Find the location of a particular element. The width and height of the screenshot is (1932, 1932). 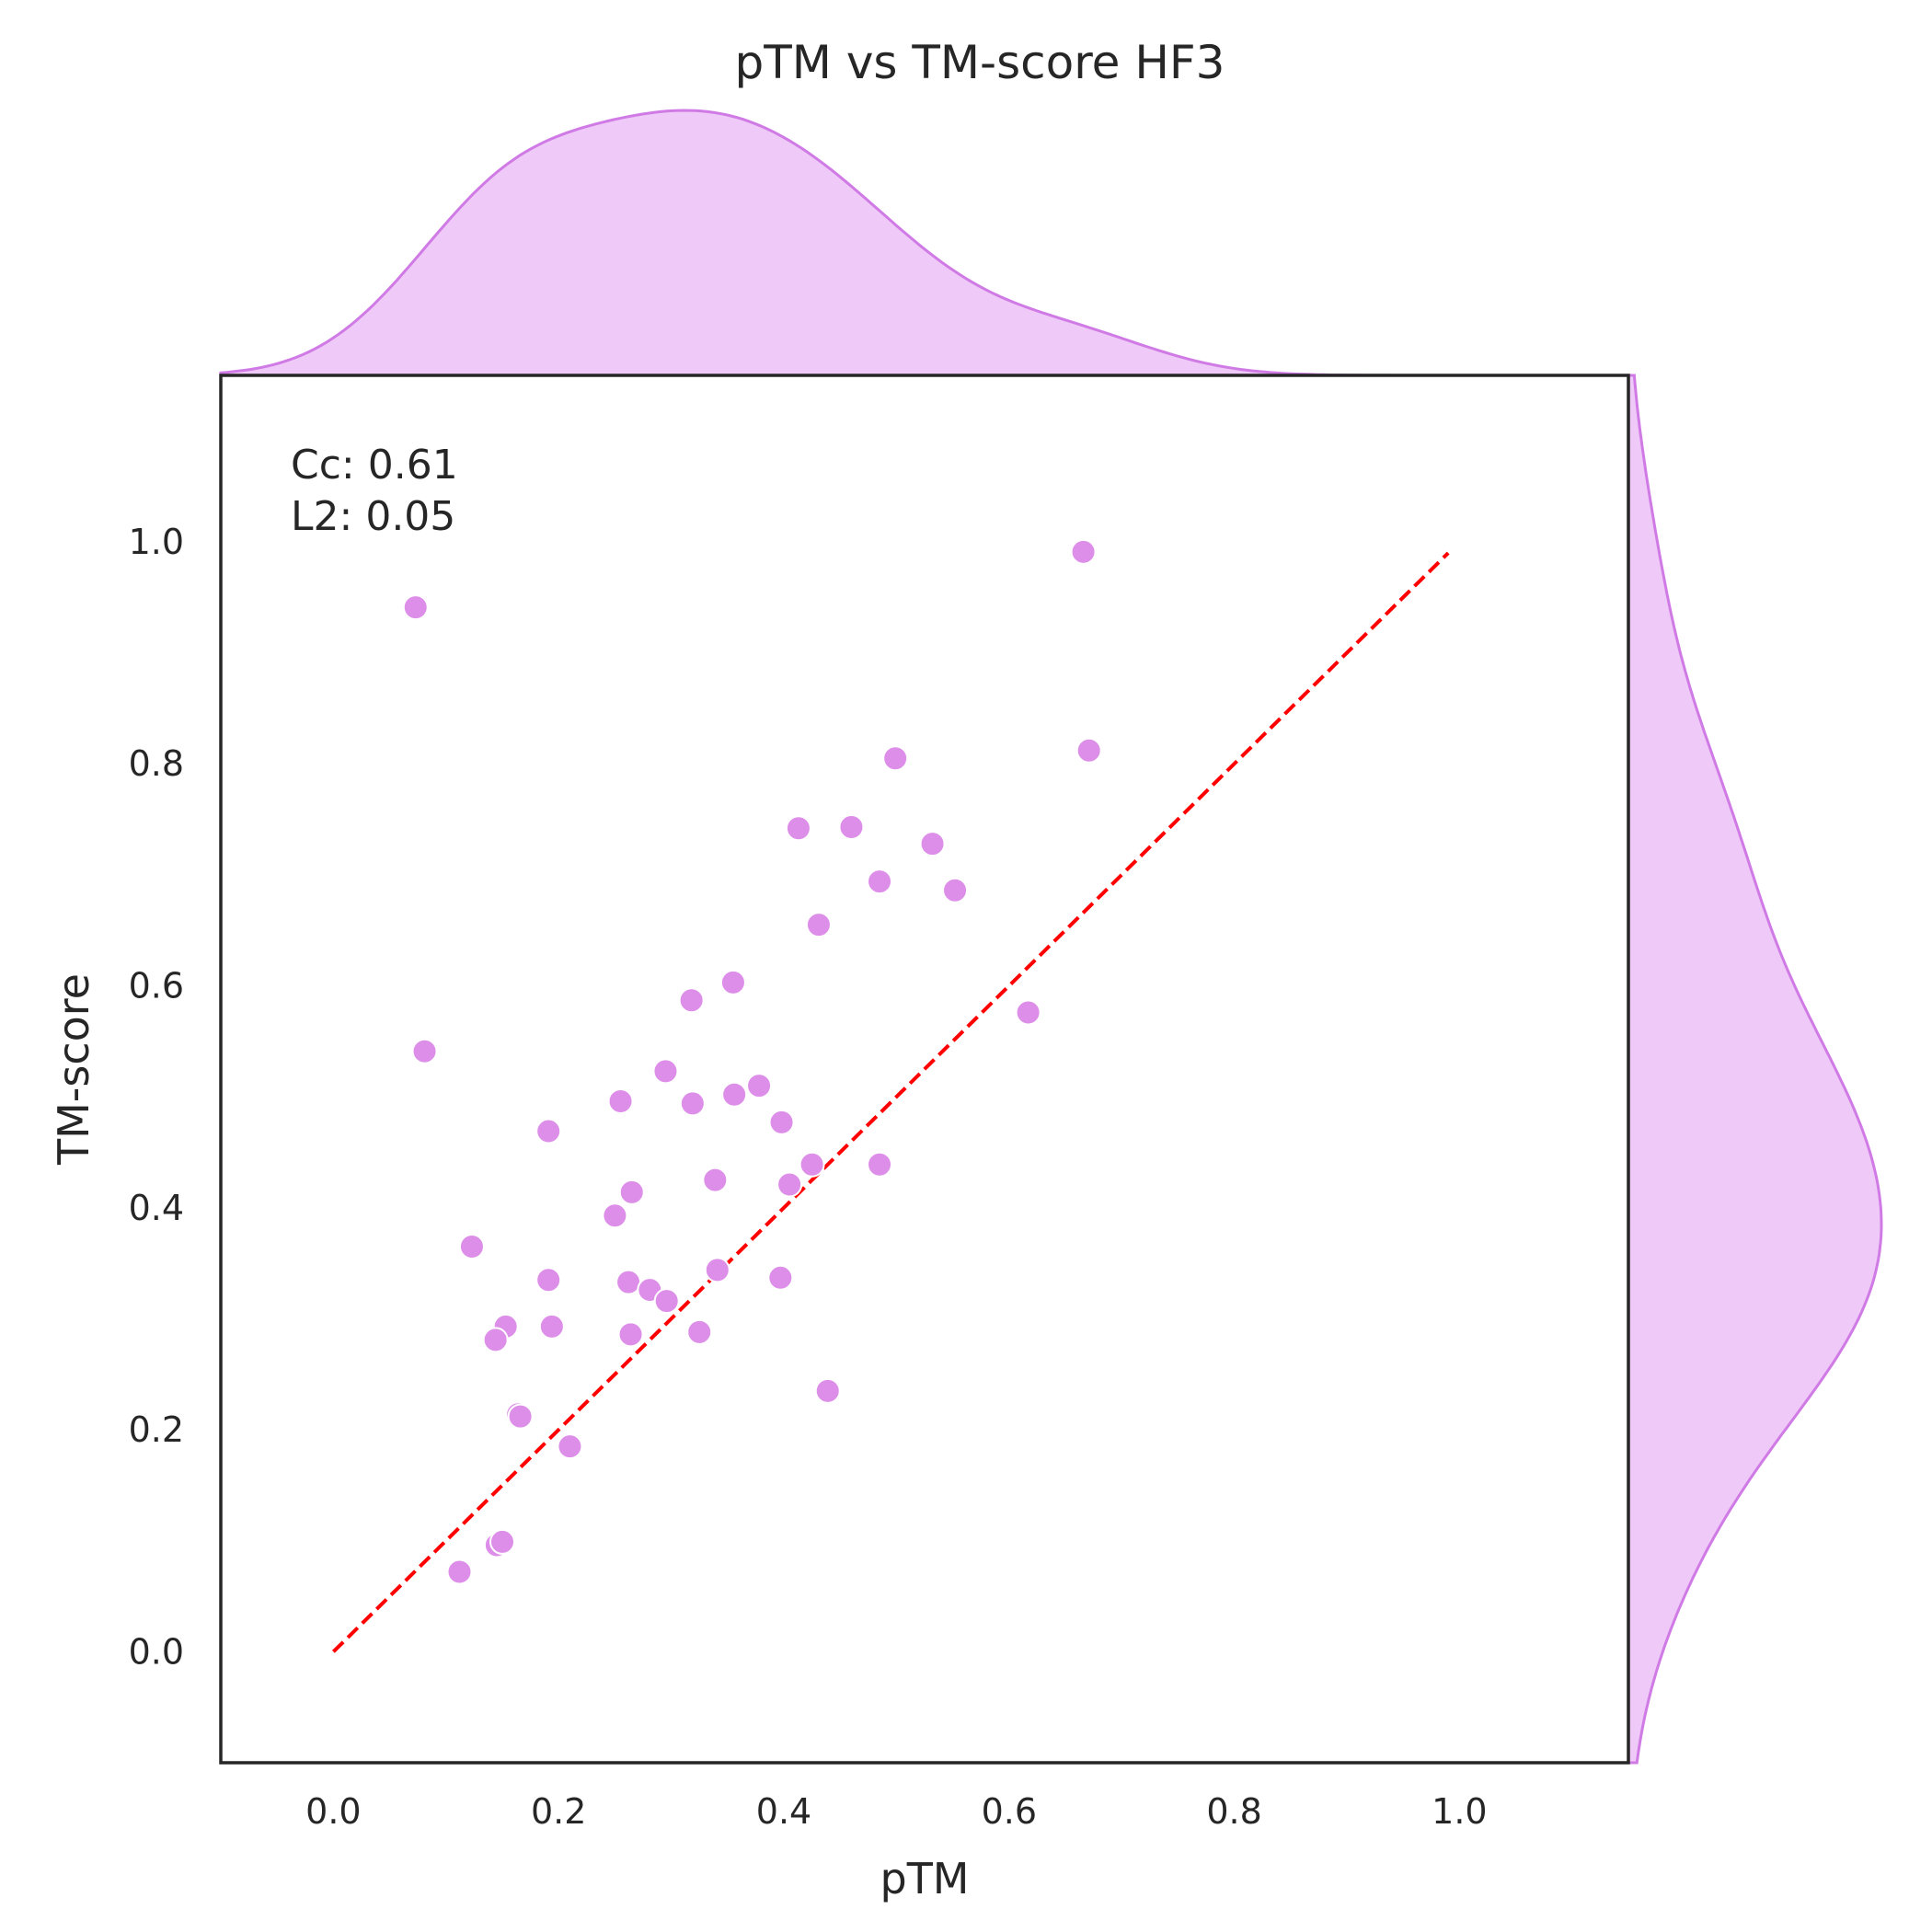

x-axis-ticks: 0.0 0.2 0.4 0.6 0.8 1.0 is located at coordinates (896, 1811).